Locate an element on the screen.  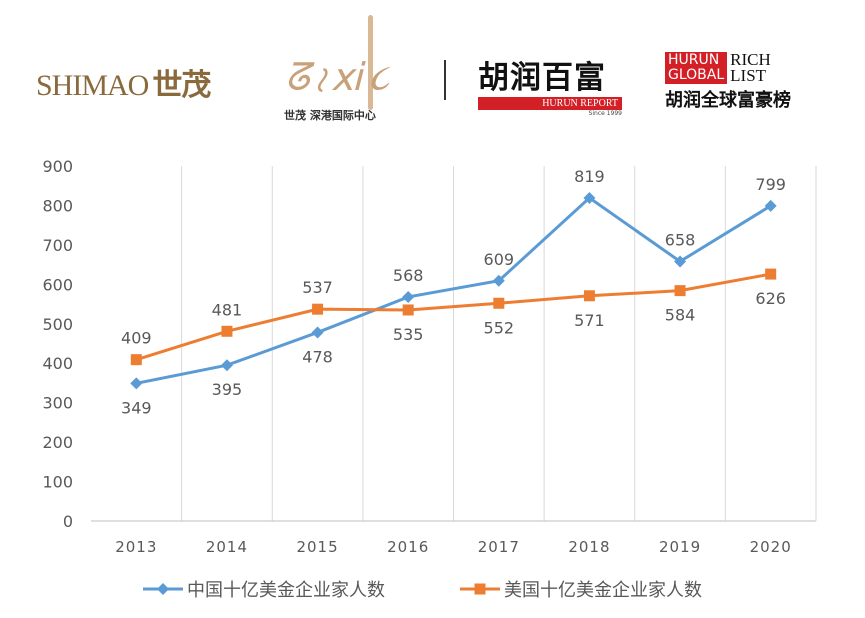
shenzhen-center-logo: ᘔ≀ⅺ૮ 世茂 深港国际中心 is located at coordinates (350, 70).